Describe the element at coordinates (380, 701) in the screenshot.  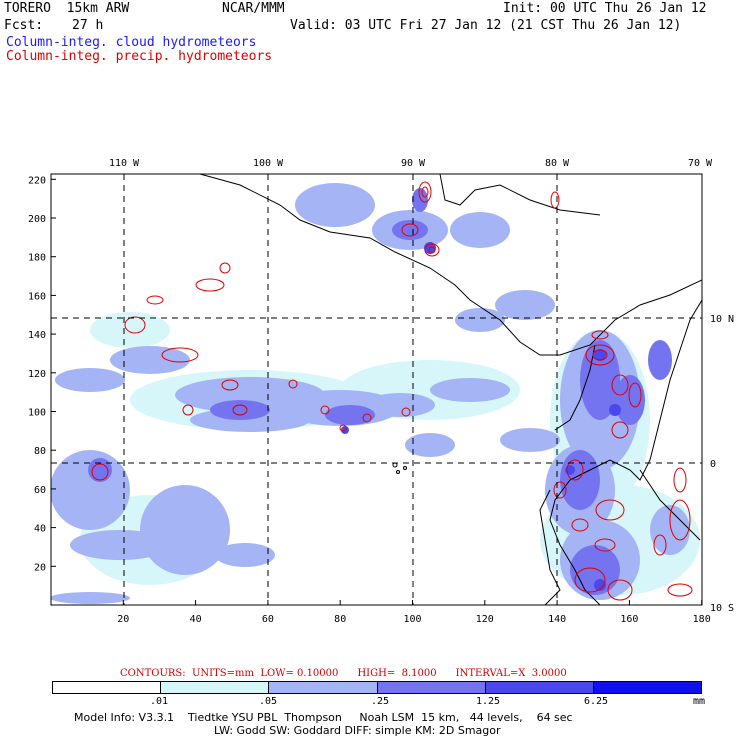
I see `scale-label: .25` at that location.